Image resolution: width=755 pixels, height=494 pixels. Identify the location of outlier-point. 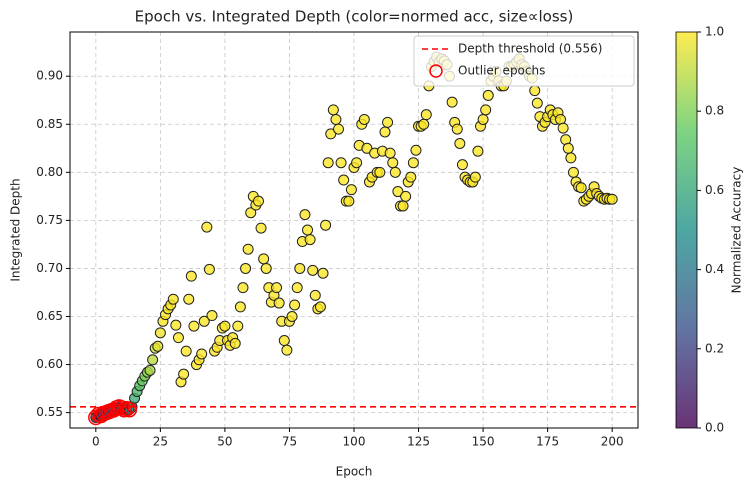
(121, 408).